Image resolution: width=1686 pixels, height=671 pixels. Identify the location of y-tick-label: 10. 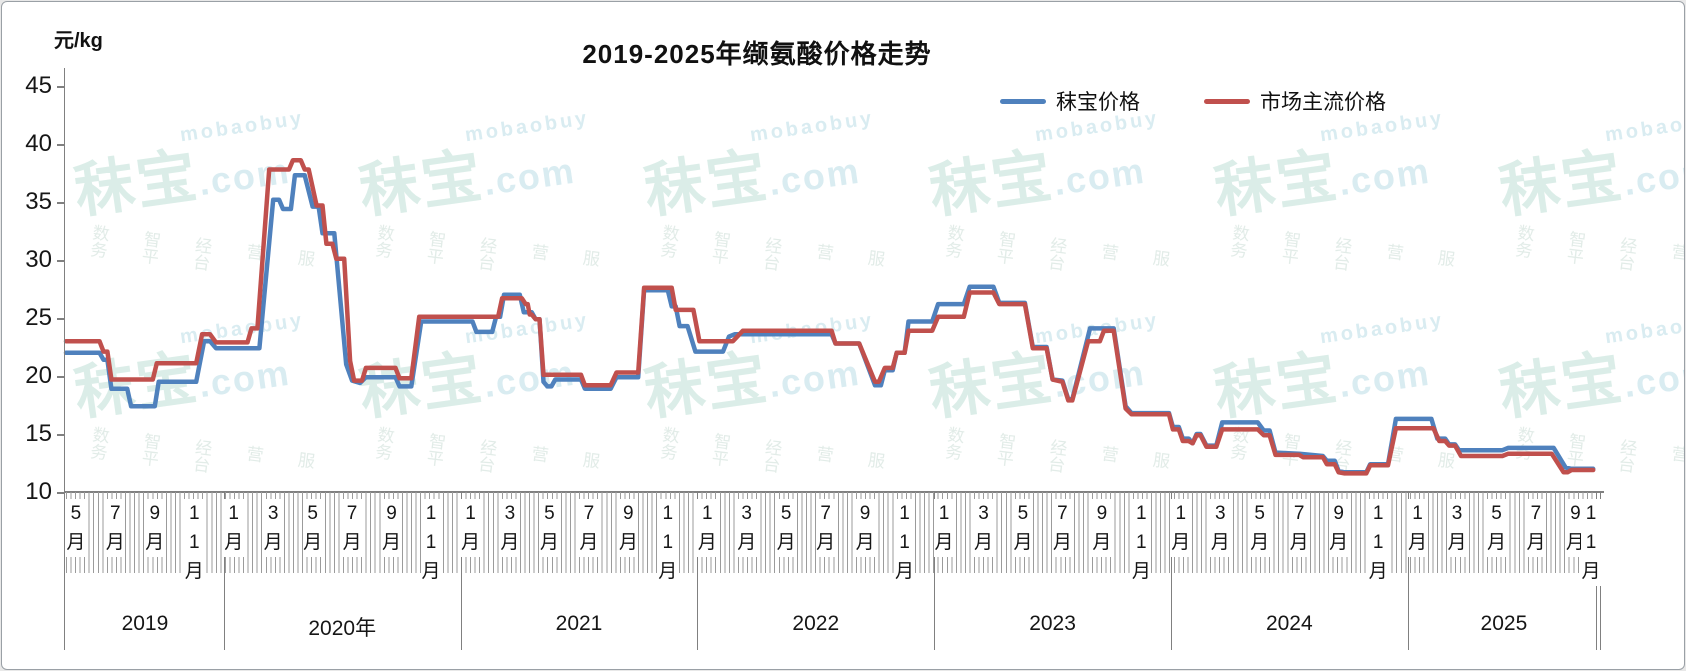
(38, 491).